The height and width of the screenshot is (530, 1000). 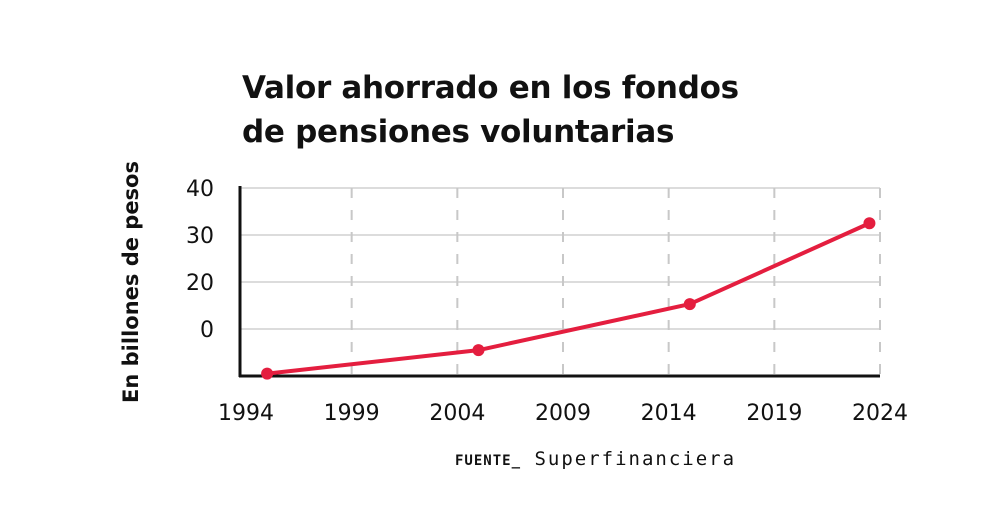 What do you see at coordinates (669, 413) in the screenshot?
I see `x-tick-label: 2014` at bounding box center [669, 413].